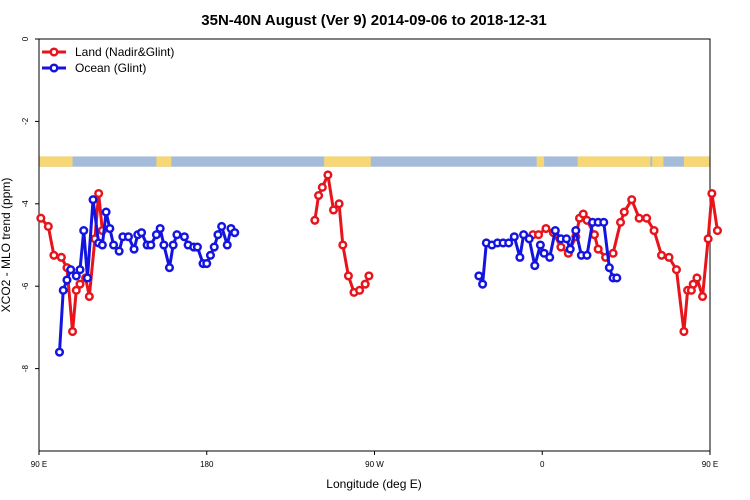 The width and height of the screenshot is (750, 500). I want to click on land-mask-band, so click(374, 161).